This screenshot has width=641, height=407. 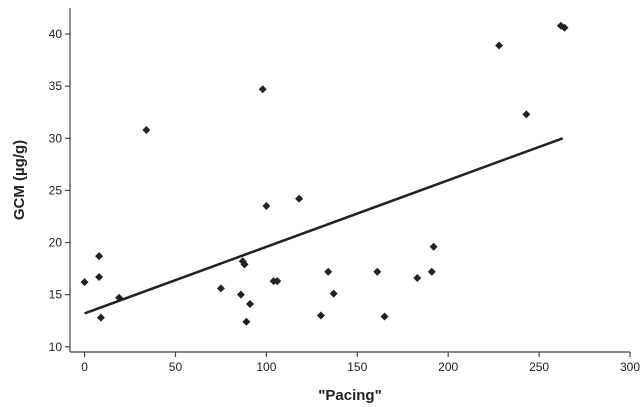 I want to click on x-tick-label: 100, so click(x=266, y=367).